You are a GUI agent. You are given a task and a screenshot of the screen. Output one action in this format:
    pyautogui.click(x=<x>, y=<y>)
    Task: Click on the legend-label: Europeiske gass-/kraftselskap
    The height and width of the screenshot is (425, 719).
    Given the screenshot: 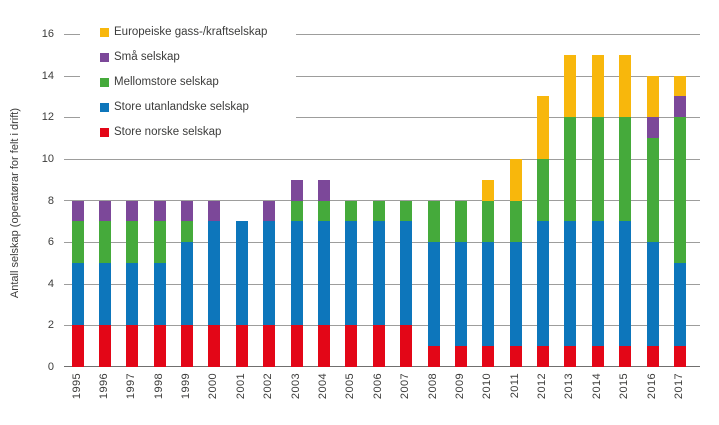 What is the action you would take?
    pyautogui.click(x=191, y=32)
    